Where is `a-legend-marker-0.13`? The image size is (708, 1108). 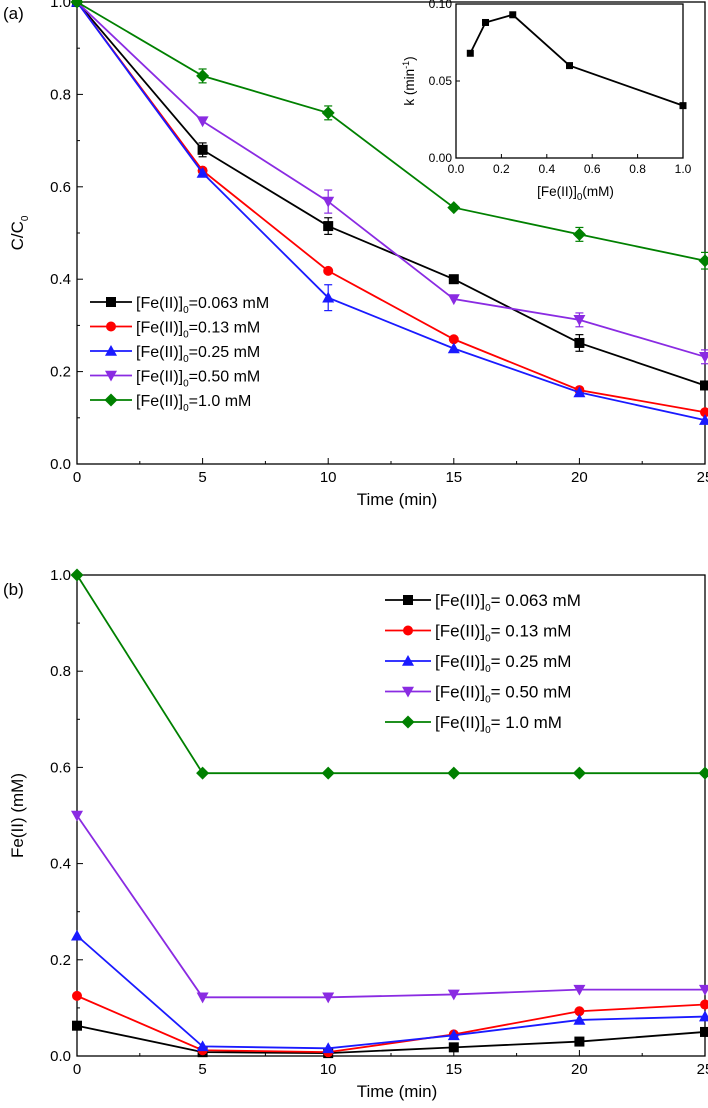
a-legend-marker-0.13 is located at coordinates (111, 326).